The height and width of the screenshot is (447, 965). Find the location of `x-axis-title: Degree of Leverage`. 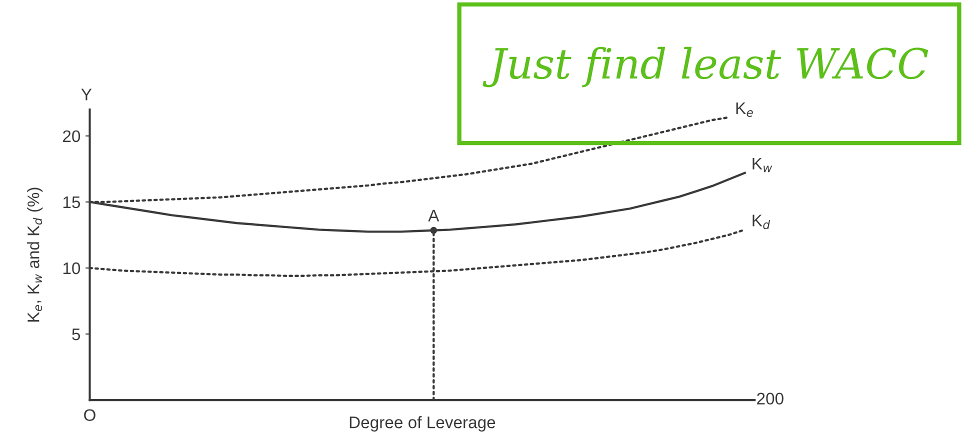

x-axis-title: Degree of Leverage is located at coordinates (423, 424).